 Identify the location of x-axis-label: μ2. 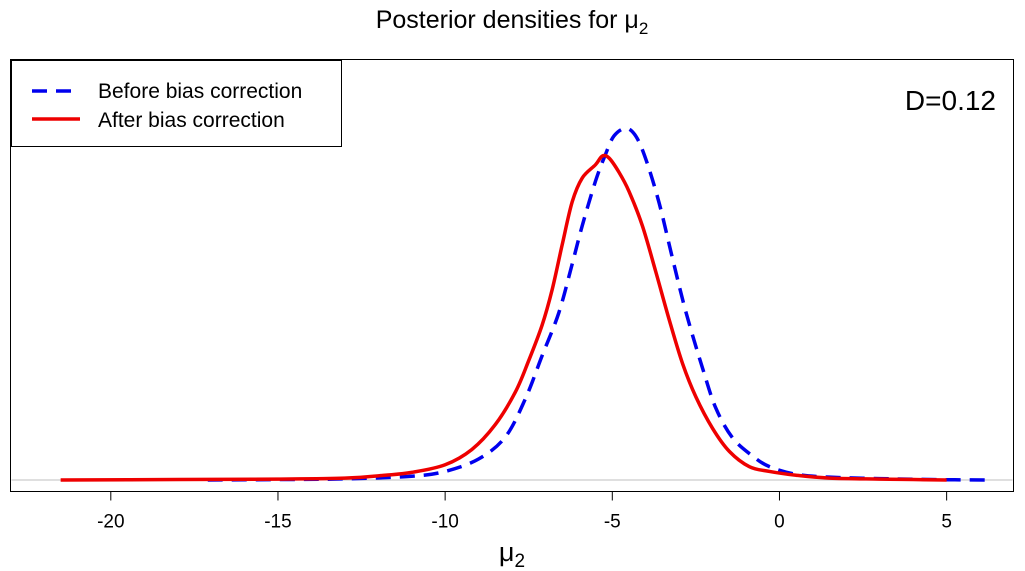
(512, 554).